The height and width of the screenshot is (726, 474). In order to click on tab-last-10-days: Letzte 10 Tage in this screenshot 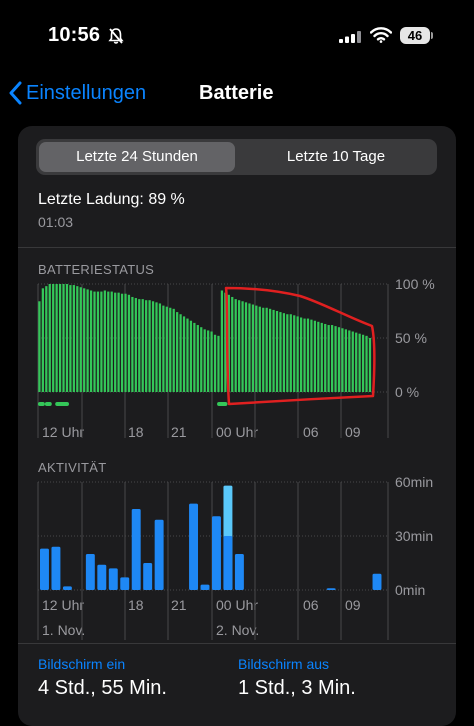, I will do `click(336, 156)`.